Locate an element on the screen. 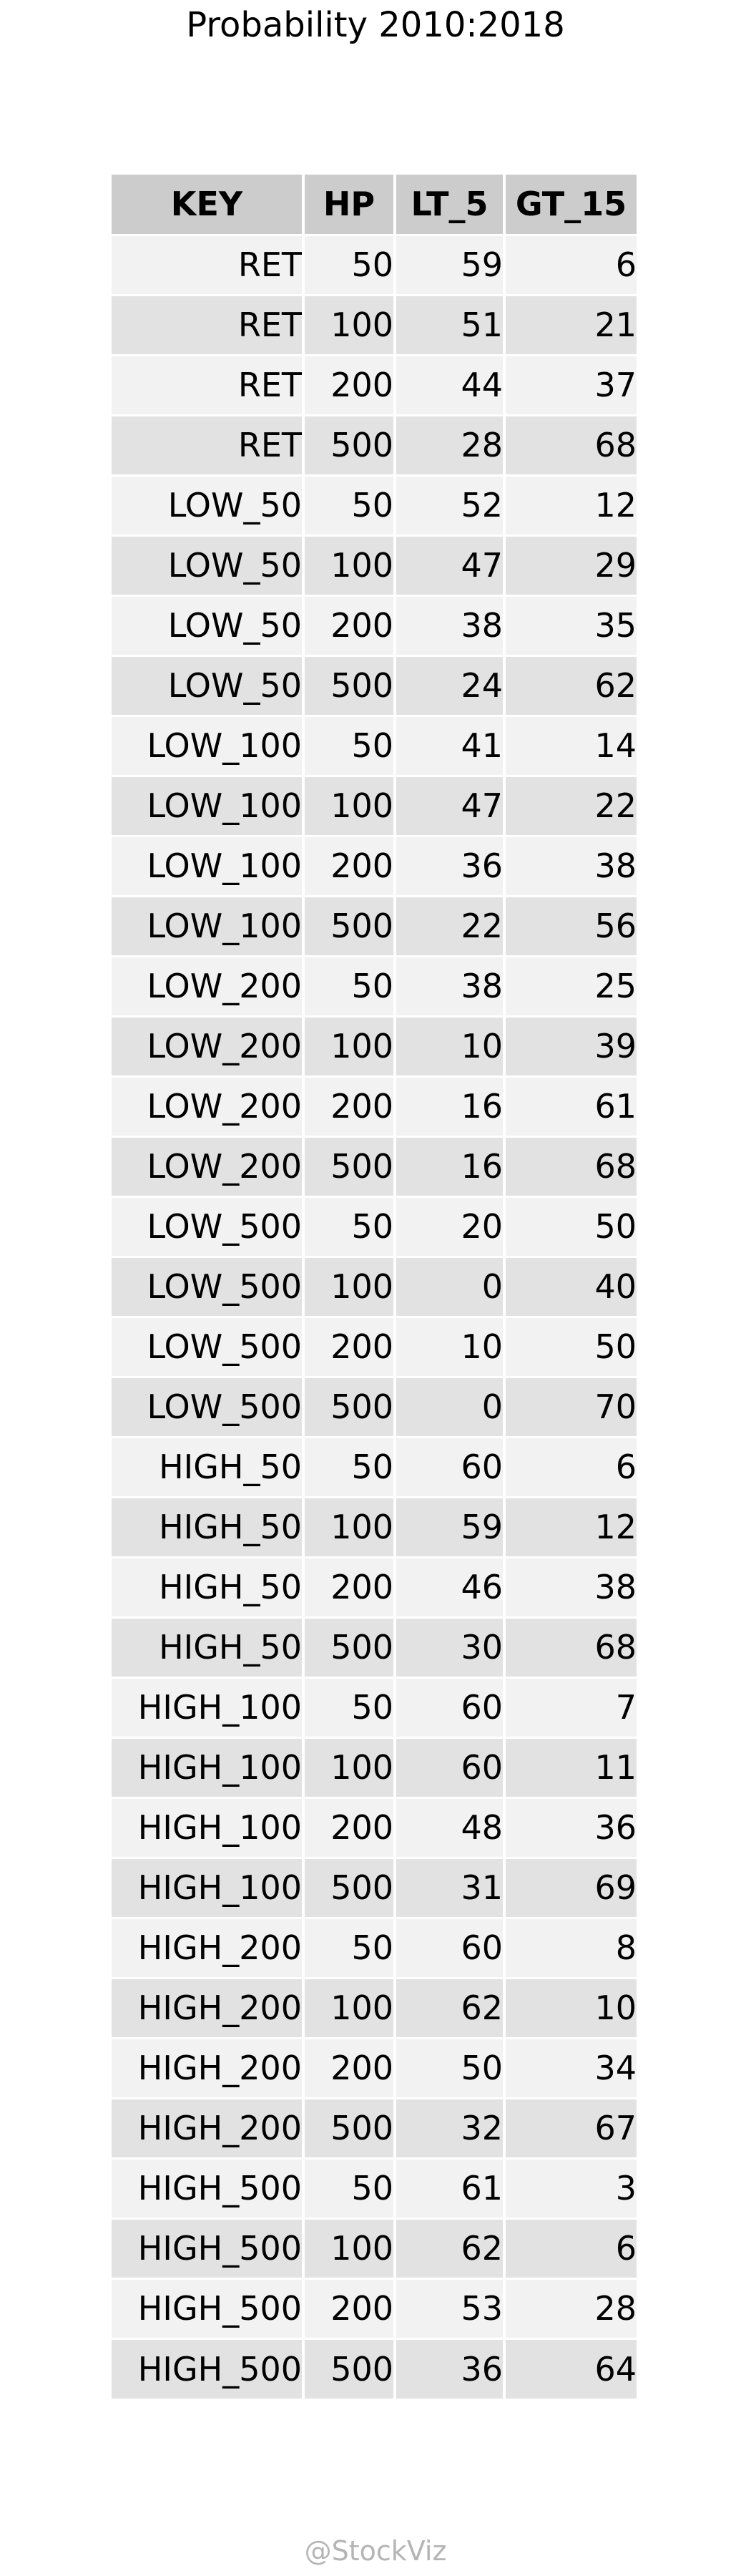 Image resolution: width=751 pixels, height=2576 pixels. cell-gt15: 21 is located at coordinates (570, 324).